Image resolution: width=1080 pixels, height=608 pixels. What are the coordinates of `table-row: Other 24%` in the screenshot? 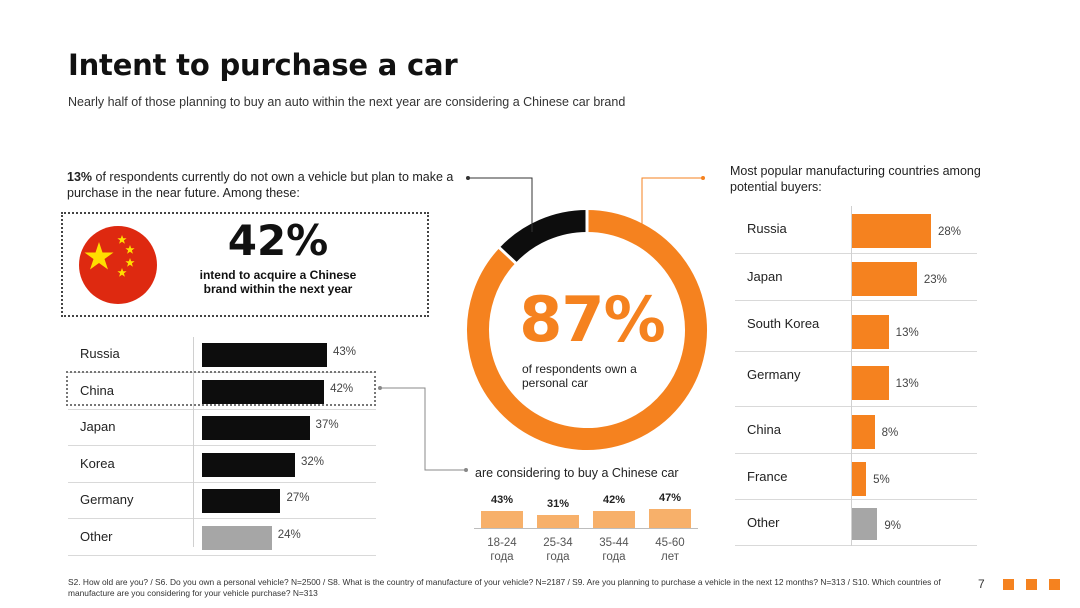 It's located at (222, 538).